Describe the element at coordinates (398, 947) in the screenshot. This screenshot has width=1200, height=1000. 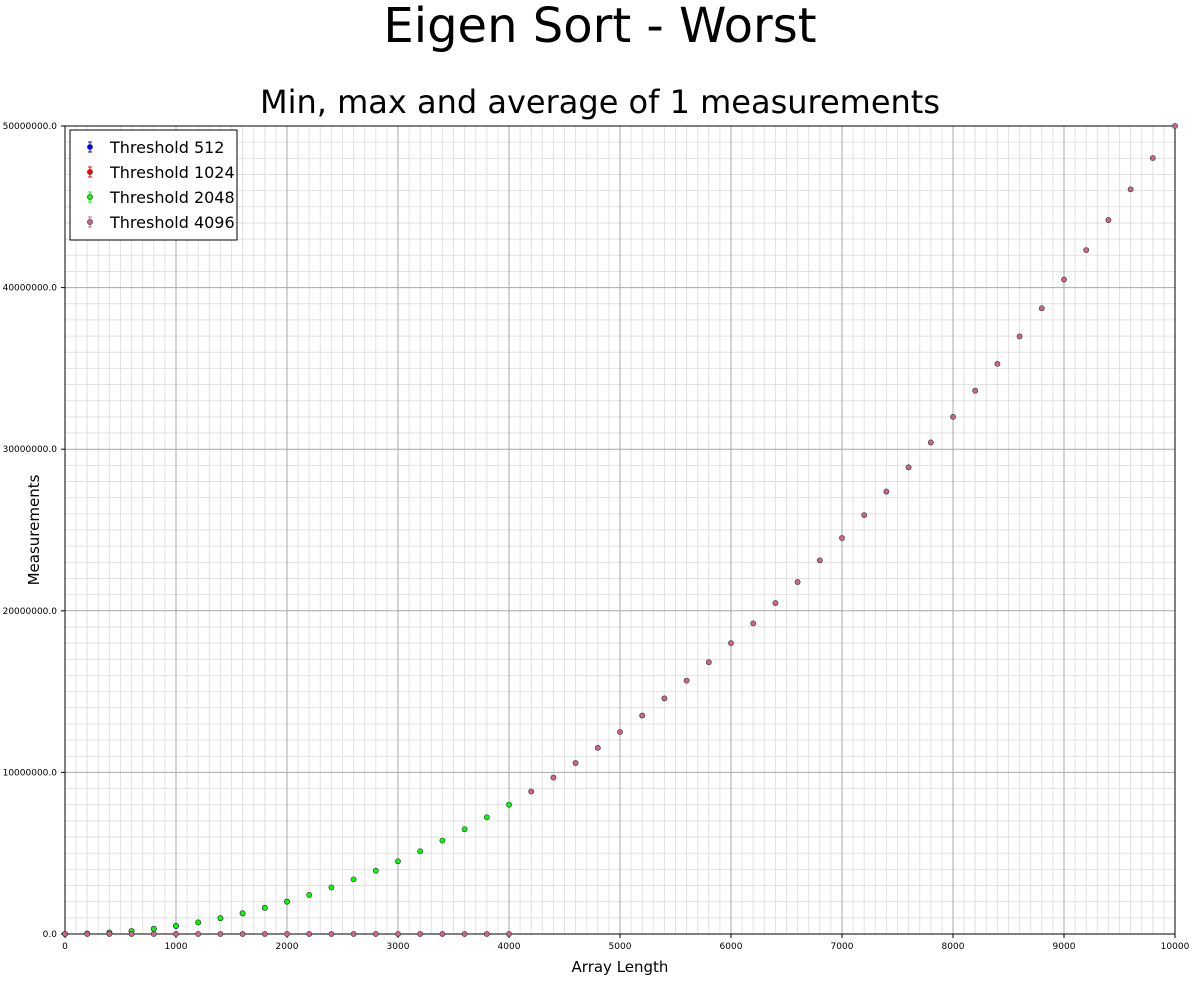
I see `x-tick-label: 3000` at that location.